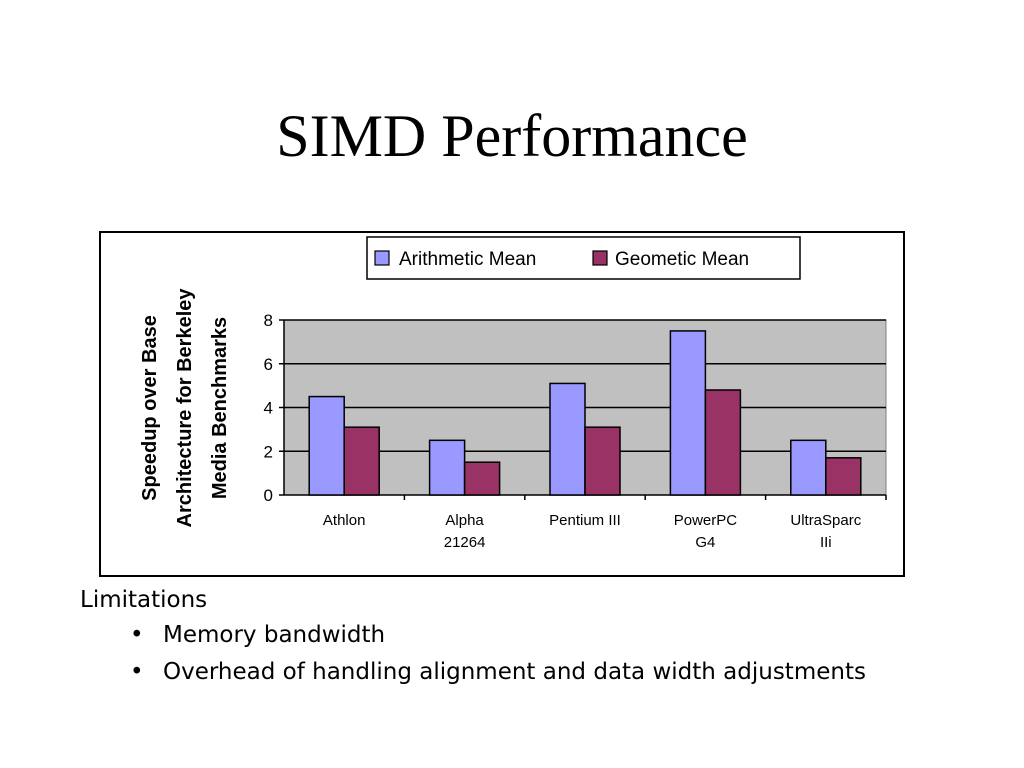  What do you see at coordinates (268, 408) in the screenshot?
I see `y-tick-label: 4` at bounding box center [268, 408].